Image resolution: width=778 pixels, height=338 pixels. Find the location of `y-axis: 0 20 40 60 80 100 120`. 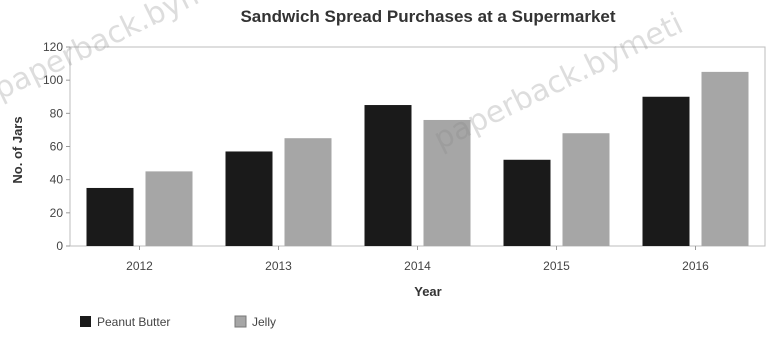

y-axis: 0 20 40 60 80 100 120 is located at coordinates (56, 146).